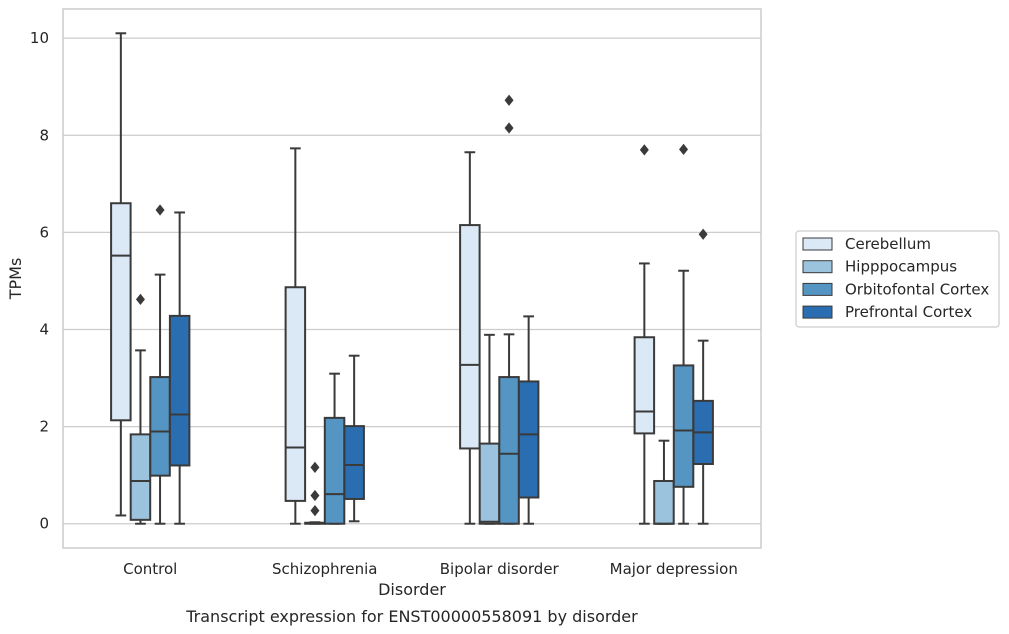 The height and width of the screenshot is (634, 1009). What do you see at coordinates (15, 279) in the screenshot?
I see `y-axis-label: TPMs` at bounding box center [15, 279].